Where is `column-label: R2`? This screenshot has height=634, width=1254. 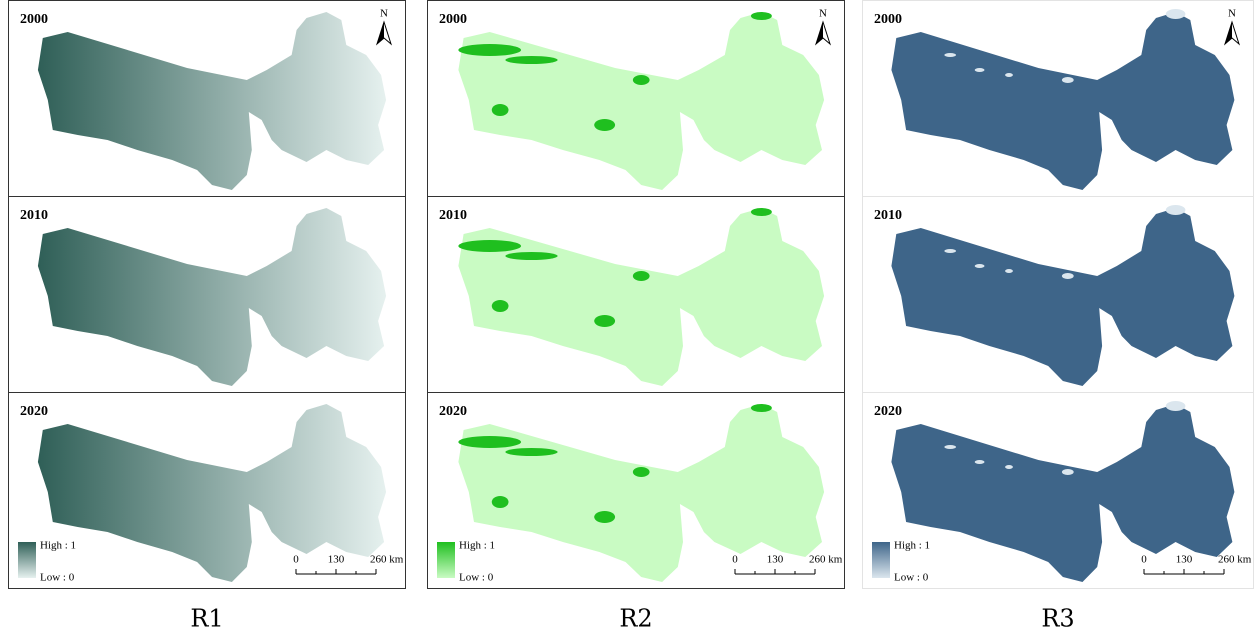 column-label: R2 is located at coordinates (635, 619).